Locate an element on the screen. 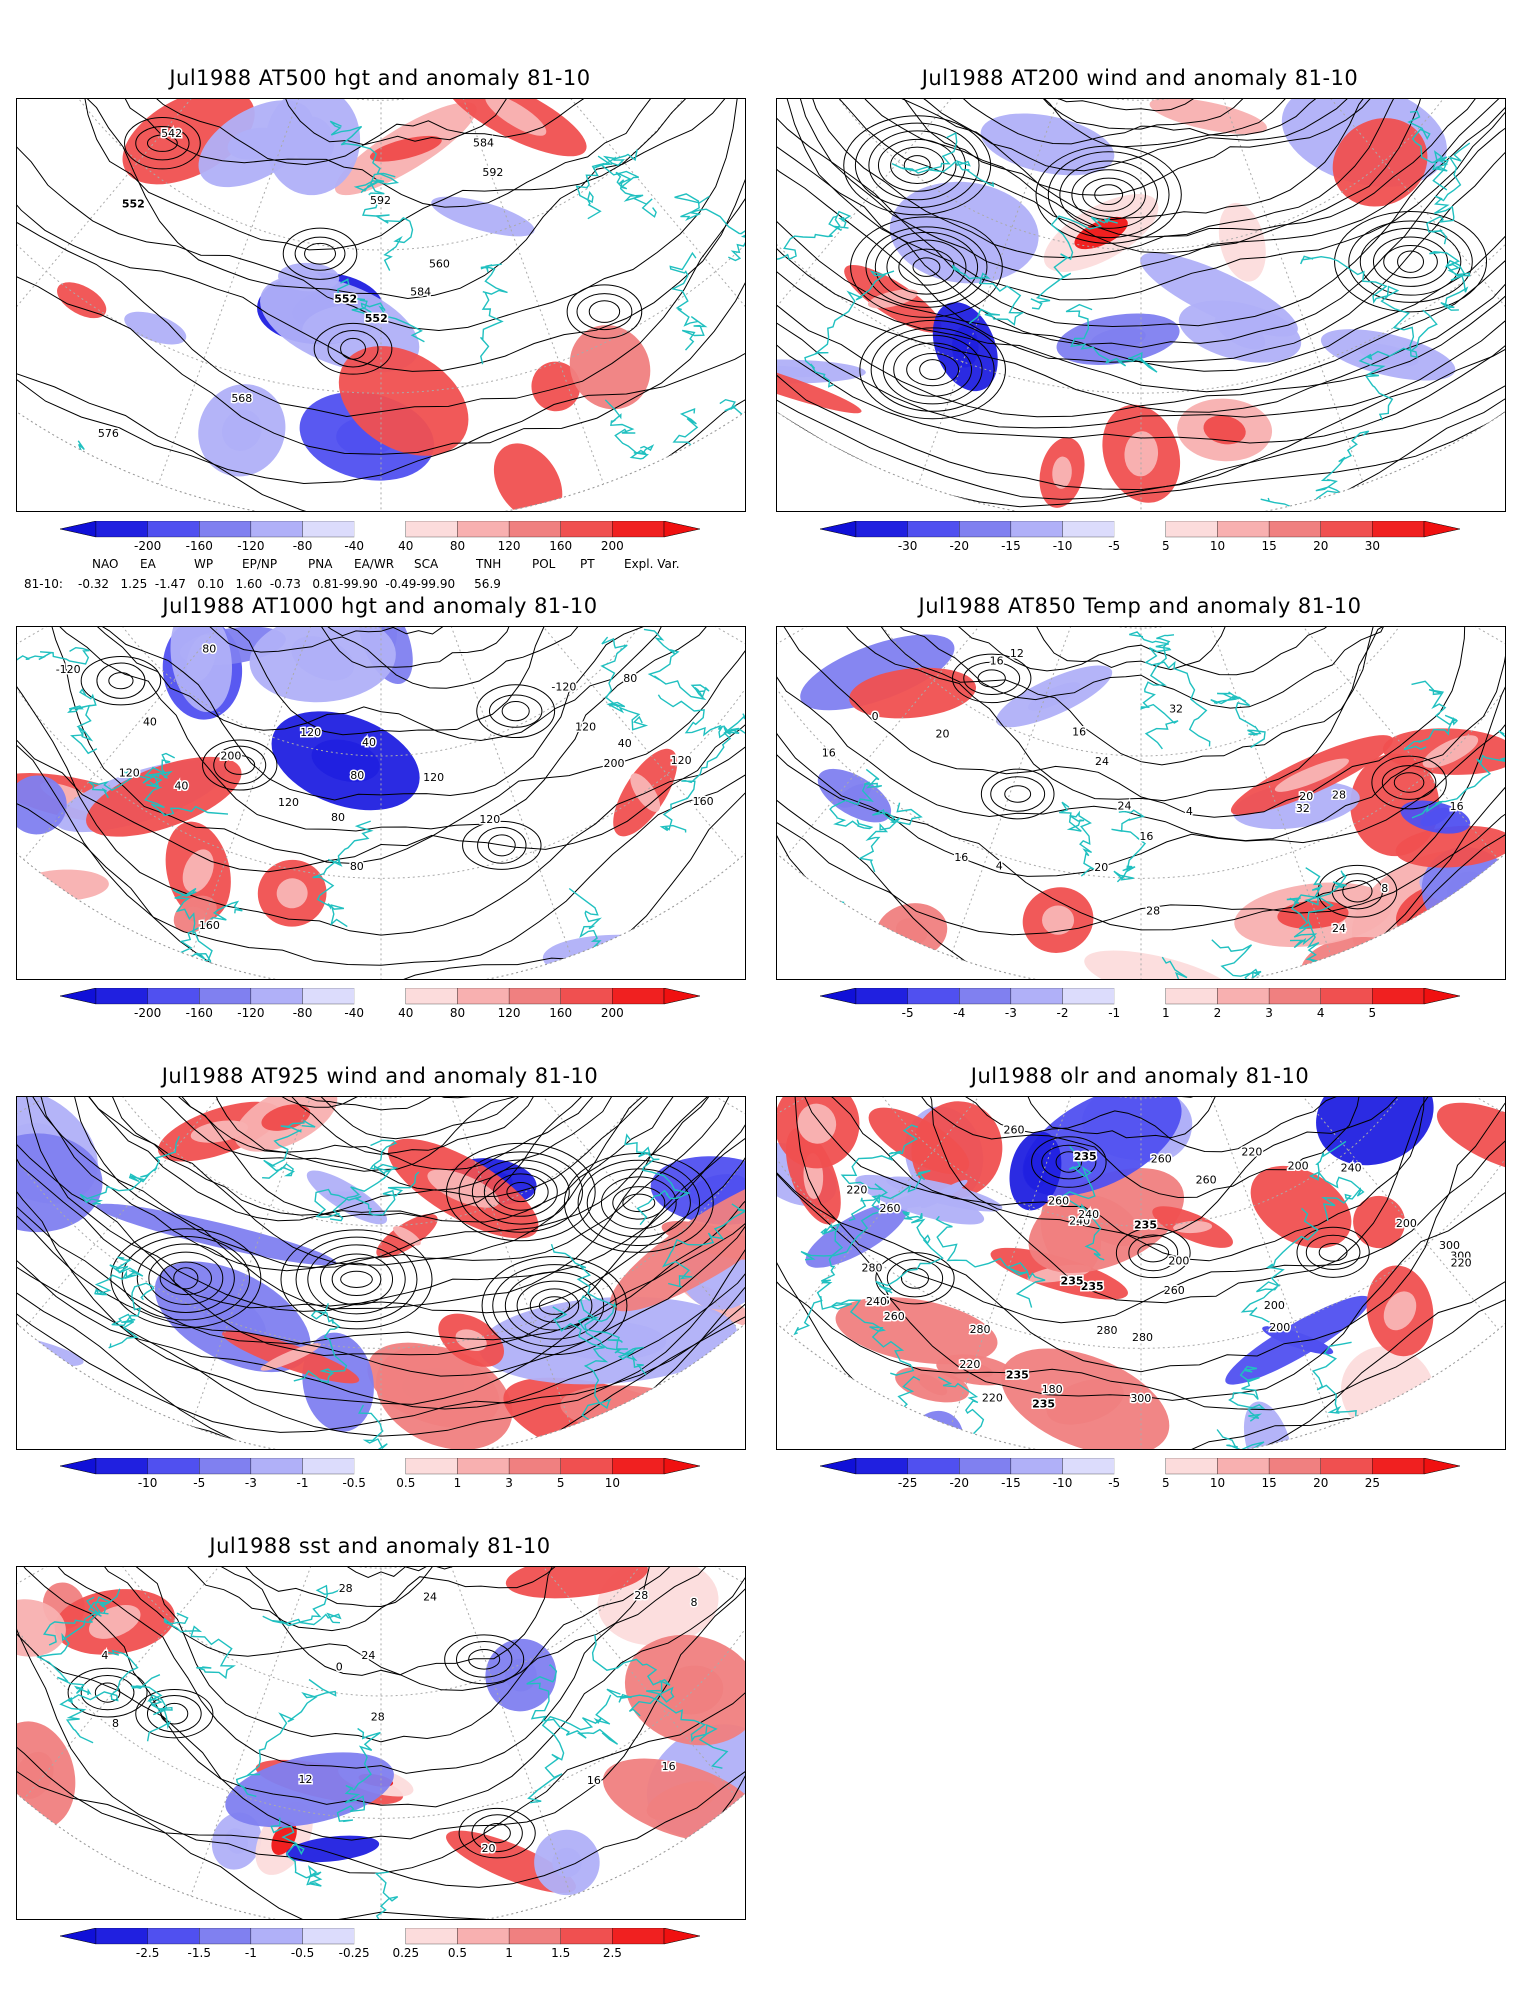  colorbar-tick-label: 0.25 is located at coordinates (406, 1953).